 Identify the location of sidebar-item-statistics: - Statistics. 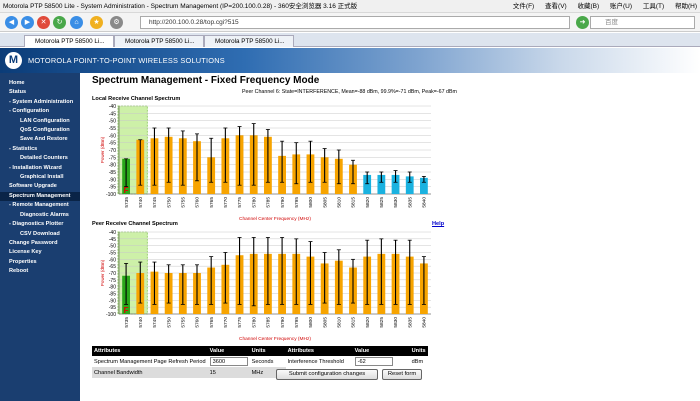
(40, 149).